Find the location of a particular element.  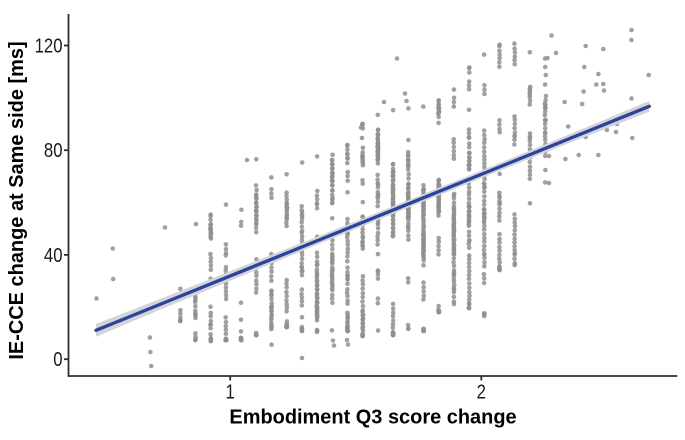

svg-text: 1 is located at coordinates (230, 391).